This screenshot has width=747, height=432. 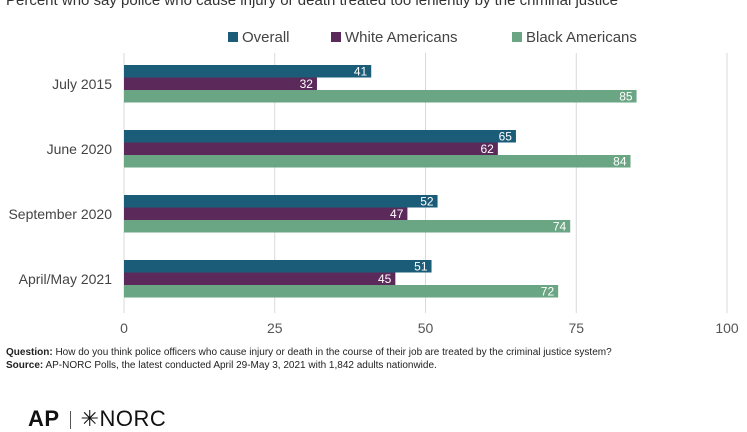 I want to click on x-tick-label-25: 25, so click(x=275, y=328).